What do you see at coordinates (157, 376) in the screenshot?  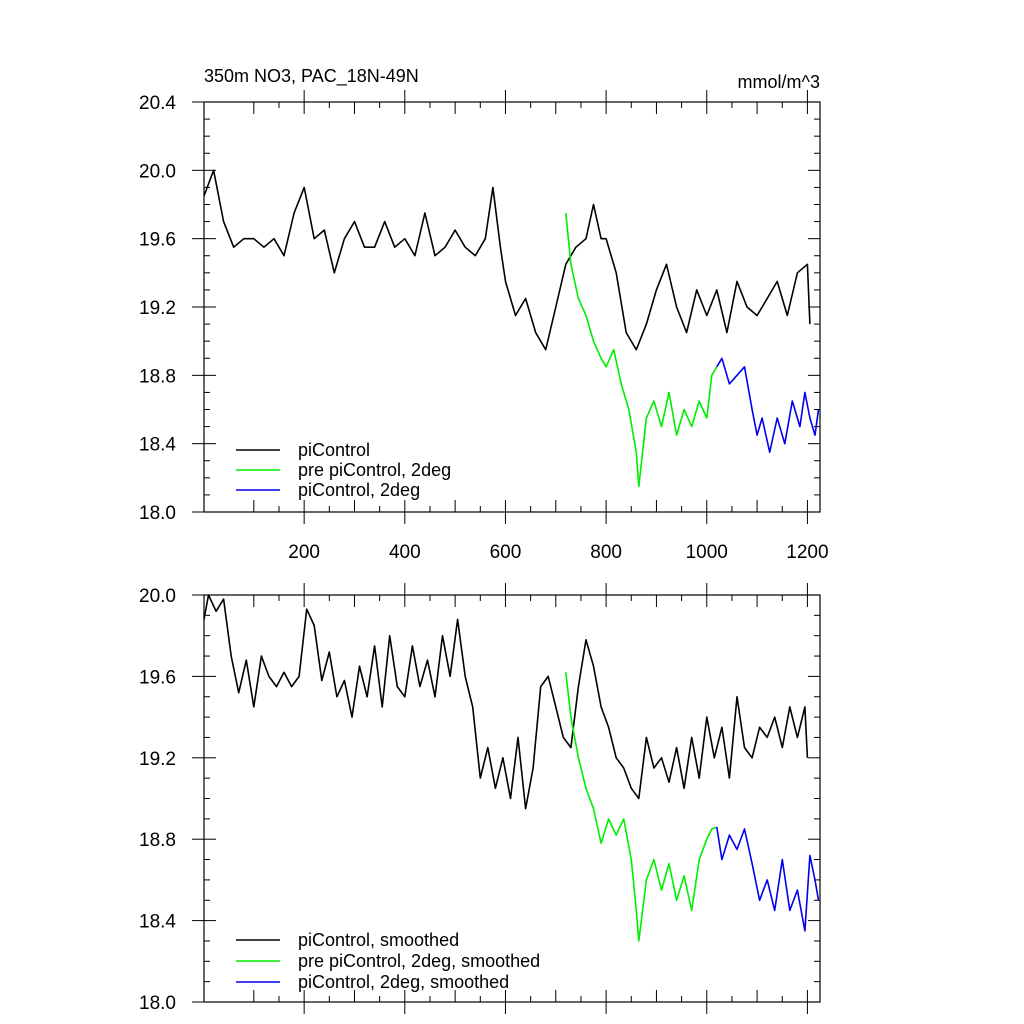 I see `top-y-tick-label: 18.8` at bounding box center [157, 376].